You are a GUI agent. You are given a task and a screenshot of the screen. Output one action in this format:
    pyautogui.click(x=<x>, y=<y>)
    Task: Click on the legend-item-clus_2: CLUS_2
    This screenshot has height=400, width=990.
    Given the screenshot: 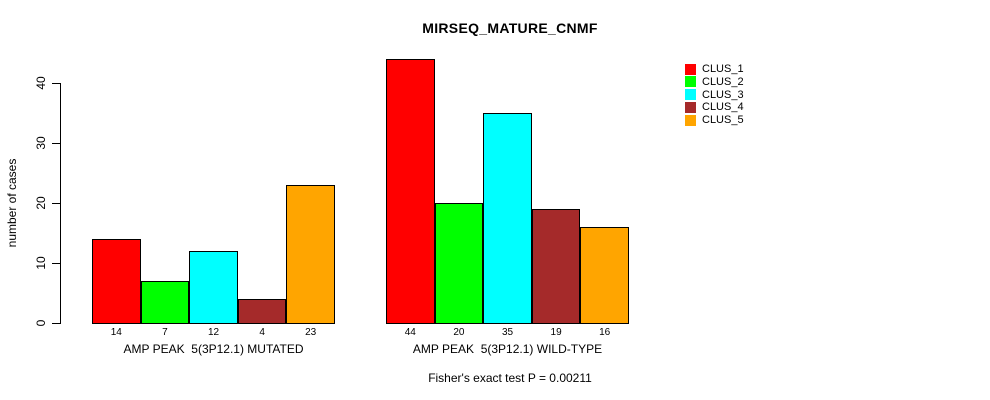 What is the action you would take?
    pyautogui.click(x=714, y=82)
    